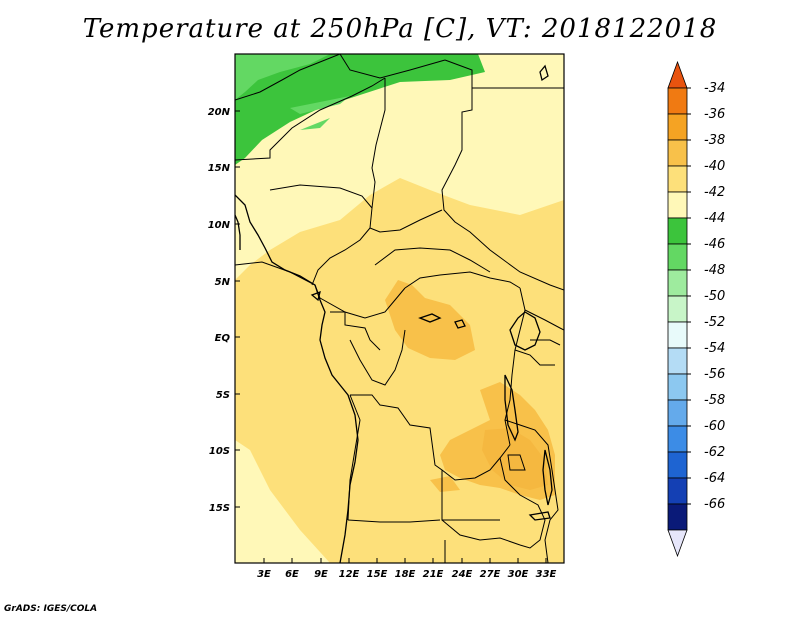  What do you see at coordinates (714, 504) in the screenshot?
I see `colorbar-label: -66` at bounding box center [714, 504].